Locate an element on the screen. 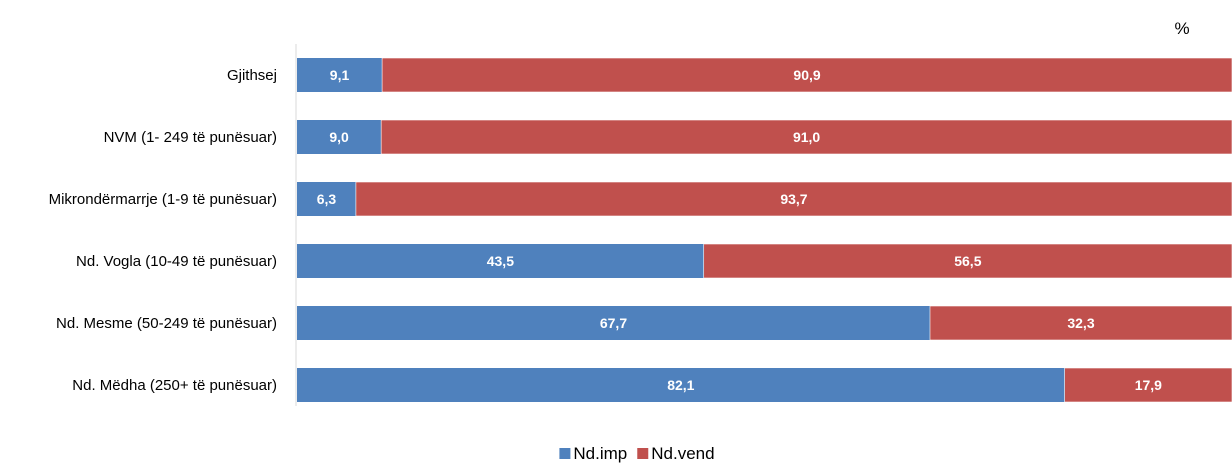  legend-swatch-nd-vend is located at coordinates (643, 453).